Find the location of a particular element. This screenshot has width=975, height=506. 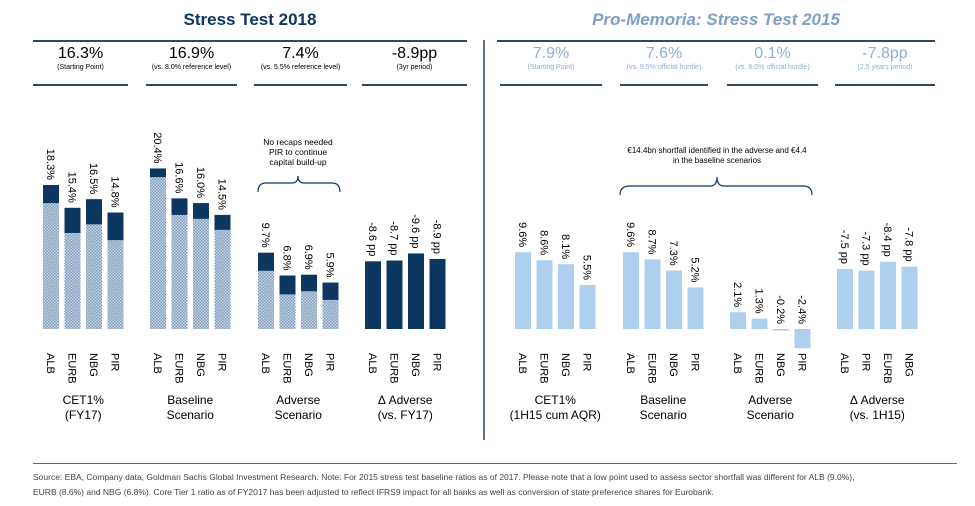

group-label-line: Δ Adverse is located at coordinates (877, 400).